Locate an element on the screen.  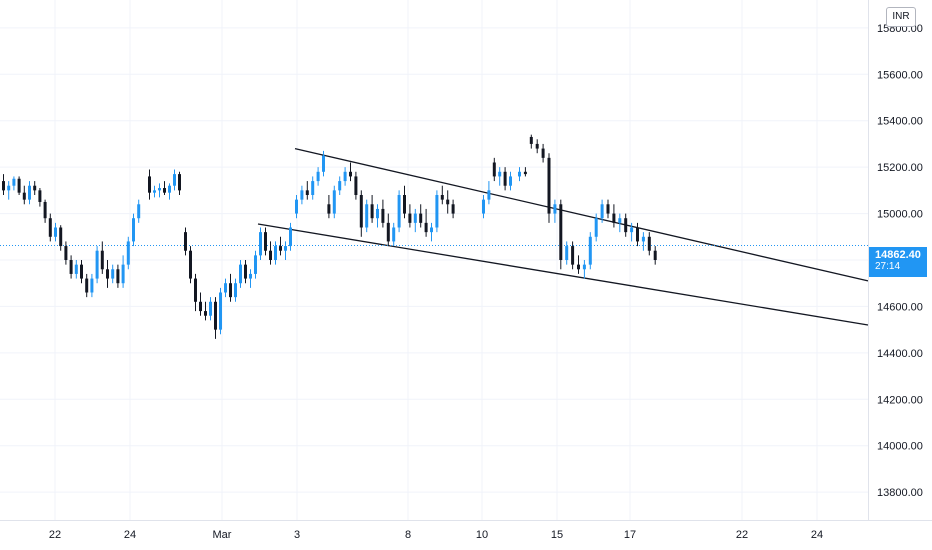
x-tick-label: 10 is located at coordinates (482, 535).